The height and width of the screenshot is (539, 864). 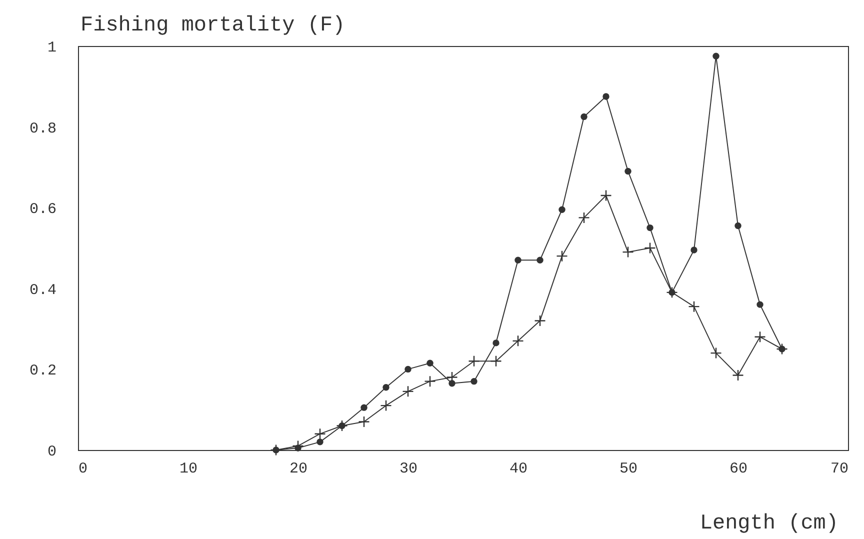 I want to click on x-axis-title: Length (cm), so click(x=769, y=524).